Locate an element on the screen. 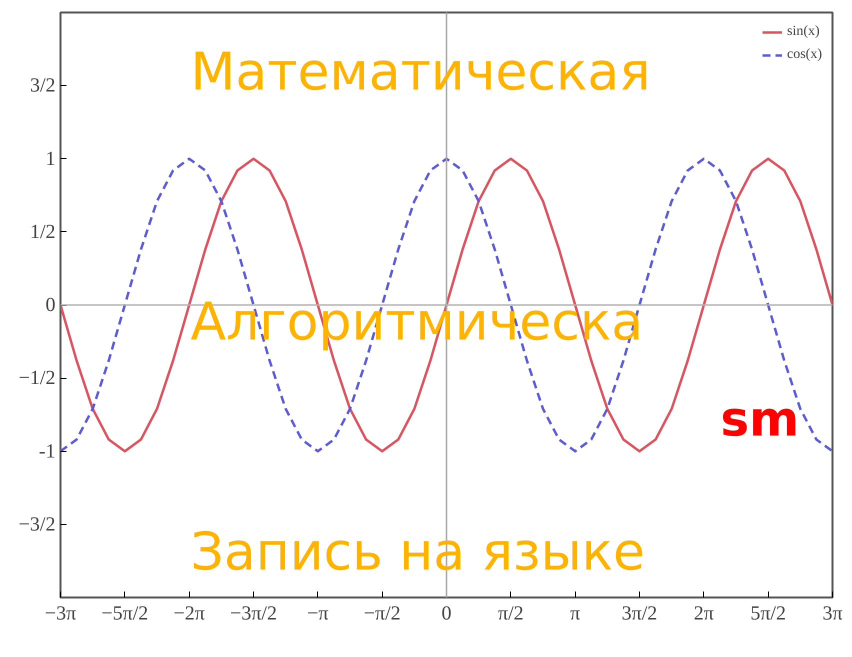 This screenshot has height=657, width=852. x-tick-label: 3π is located at coordinates (832, 613).